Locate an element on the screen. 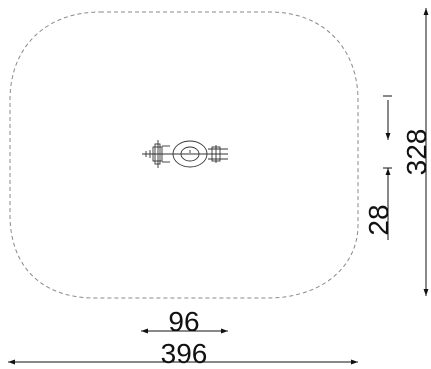 The width and height of the screenshot is (431, 369). overall-depth-label: 328 is located at coordinates (416, 152).